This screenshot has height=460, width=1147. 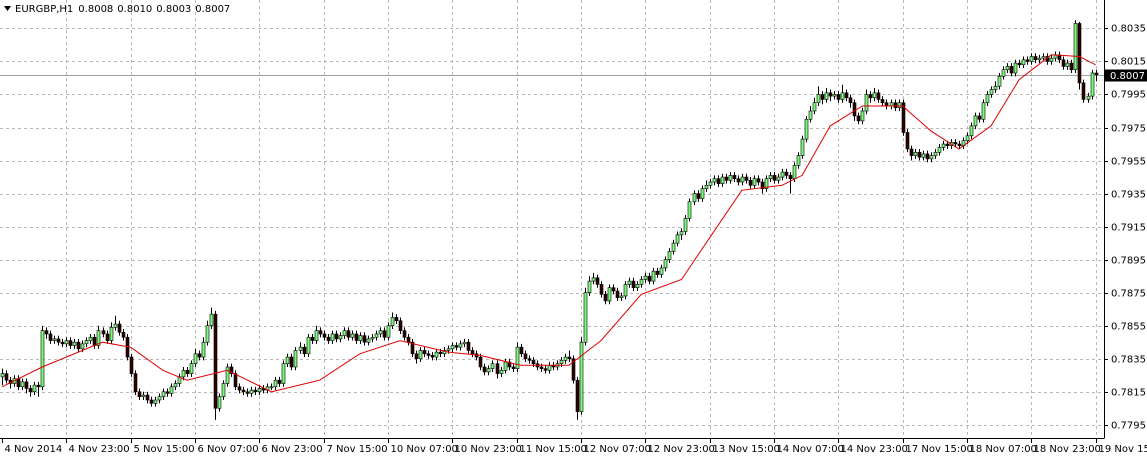 I want to click on x-tick-label: 12 Nov 23:00, so click(x=681, y=449).